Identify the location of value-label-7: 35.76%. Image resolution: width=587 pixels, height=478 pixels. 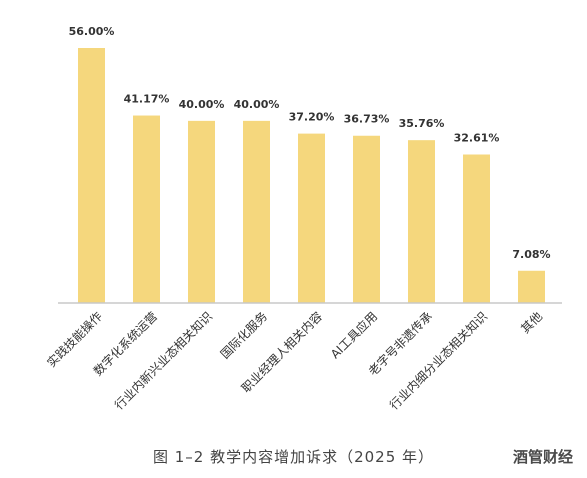
(422, 123).